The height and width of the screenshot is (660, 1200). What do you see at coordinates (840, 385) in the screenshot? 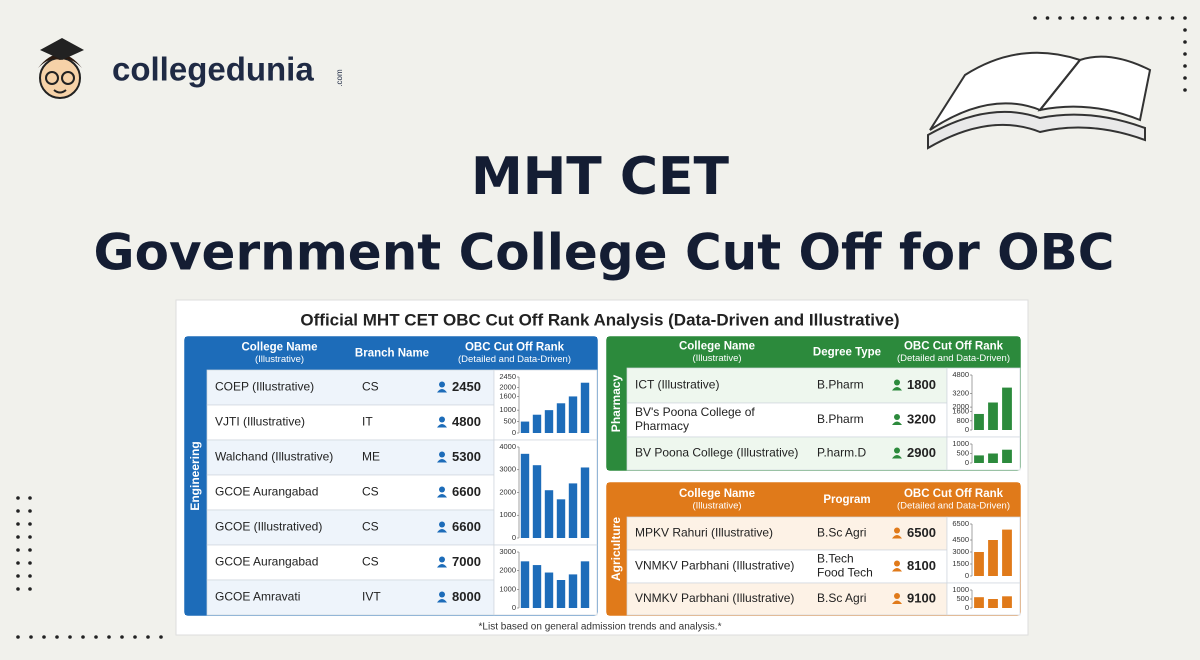
I see `program: B.Pharm` at bounding box center [840, 385].